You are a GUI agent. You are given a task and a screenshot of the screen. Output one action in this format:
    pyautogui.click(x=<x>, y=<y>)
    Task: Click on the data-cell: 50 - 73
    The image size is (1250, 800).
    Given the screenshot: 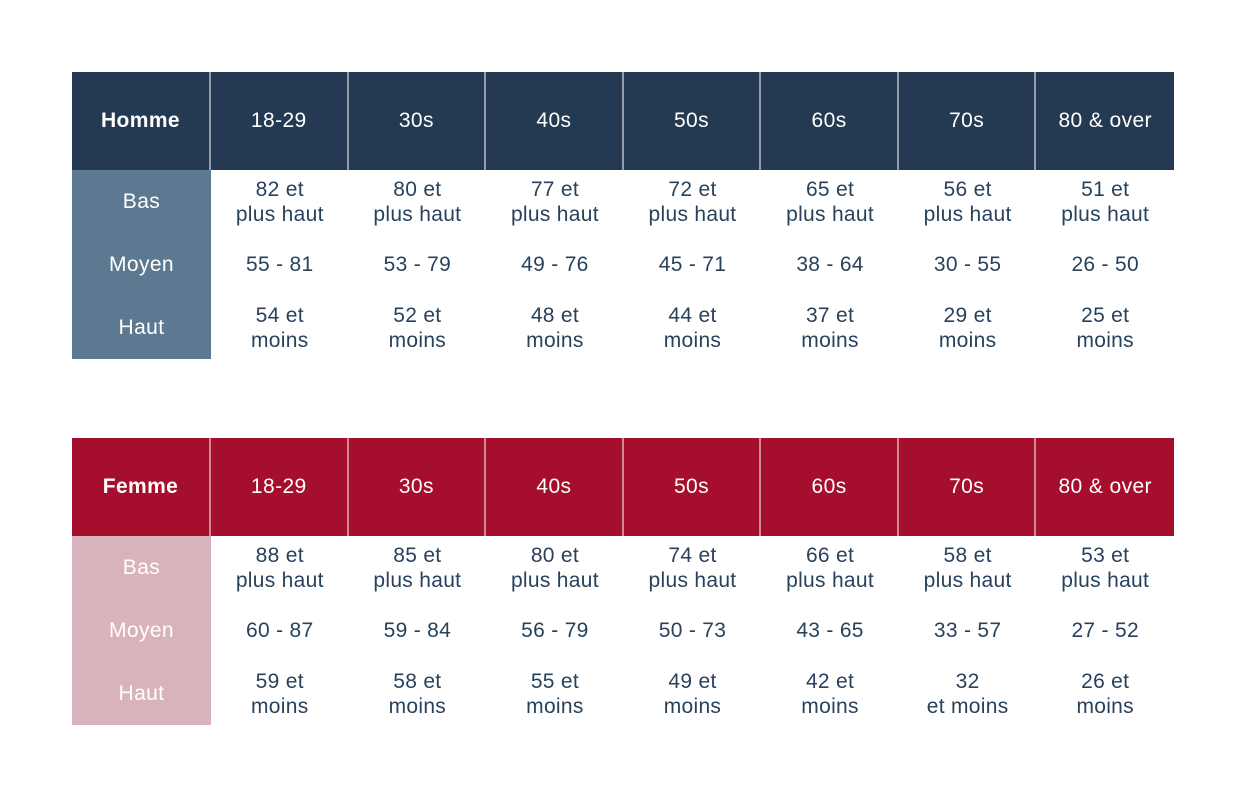 What is the action you would take?
    pyautogui.click(x=692, y=630)
    